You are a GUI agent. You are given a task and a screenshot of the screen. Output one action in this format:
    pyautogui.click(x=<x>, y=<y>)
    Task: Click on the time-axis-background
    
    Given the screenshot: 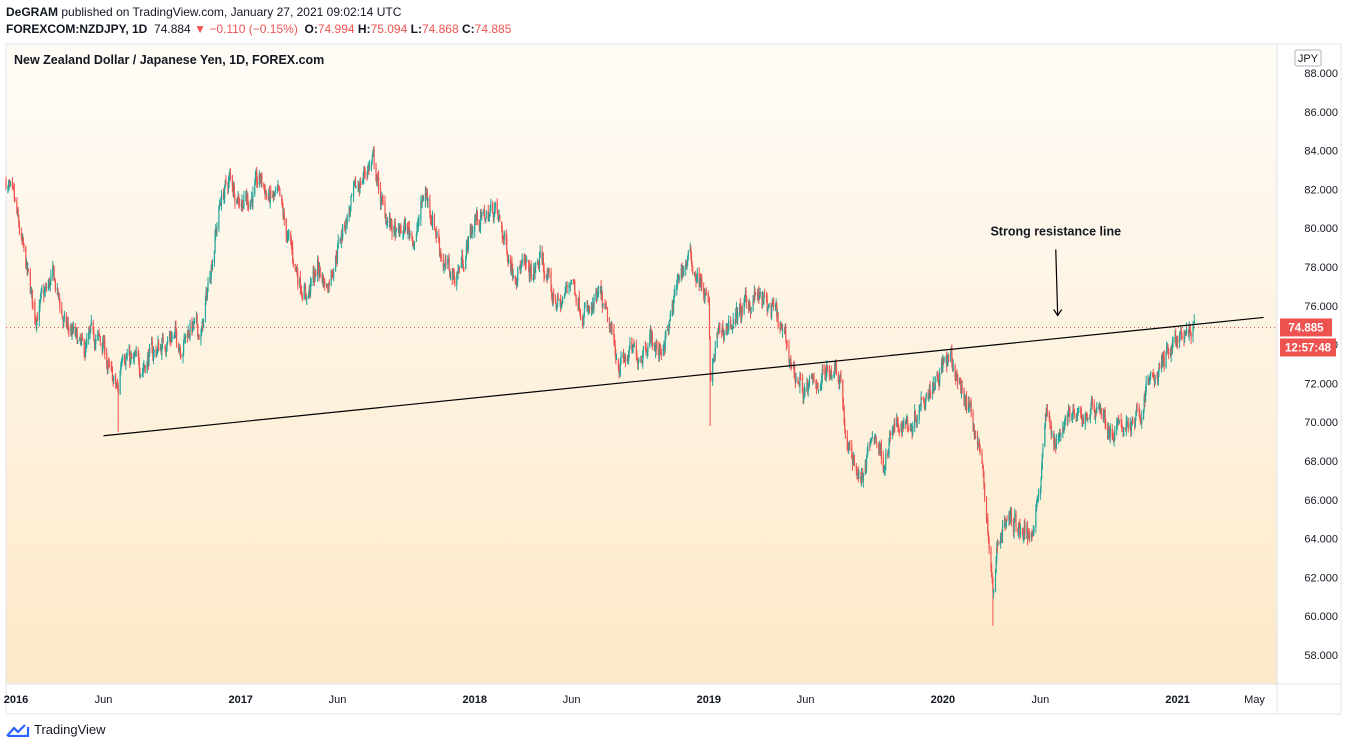 What is the action you would take?
    pyautogui.click(x=641, y=699)
    